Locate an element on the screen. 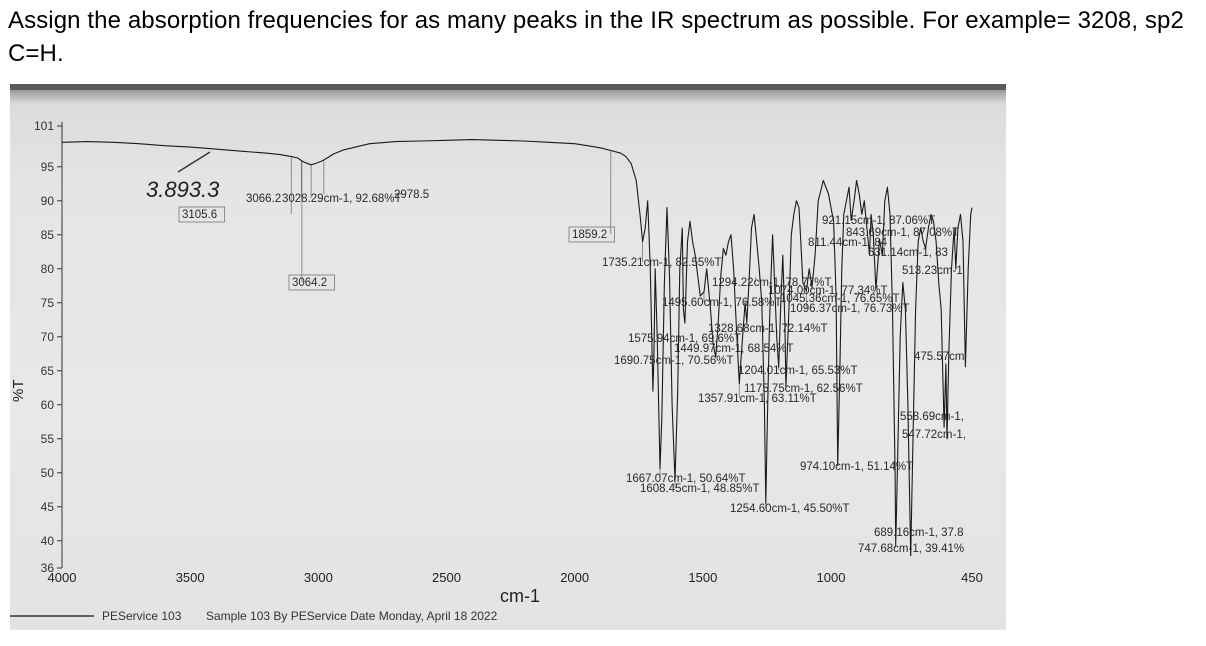  peak-annotation-label: 1074.00cm-1, 77.34%T is located at coordinates (828, 291).